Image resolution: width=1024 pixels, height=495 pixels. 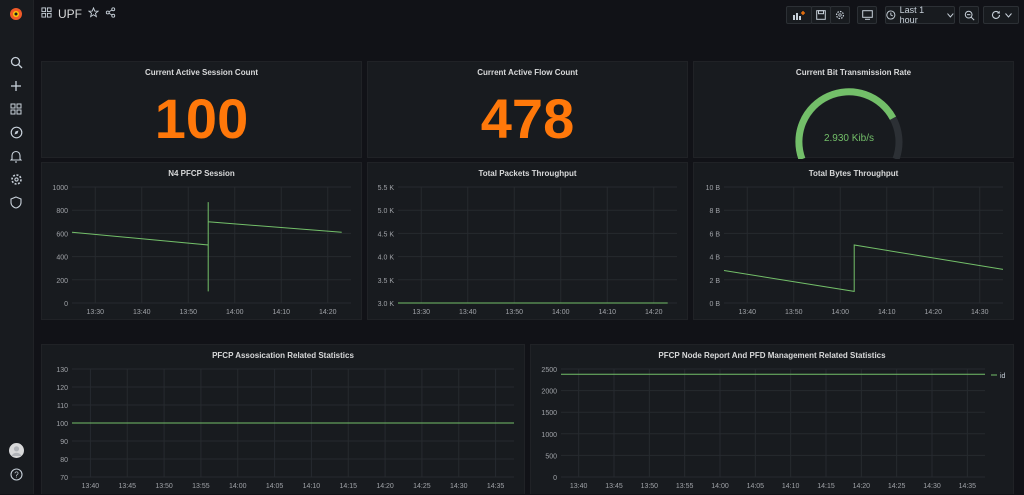 I want to click on y-tick-label: 4.5 K, so click(x=386, y=234).